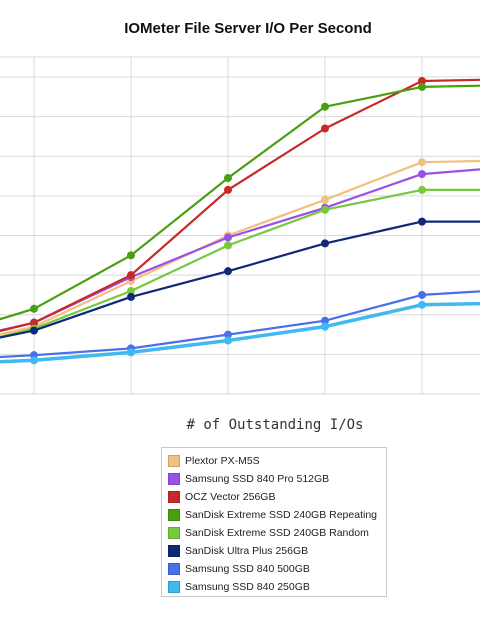 Image resolution: width=480 pixels, height=619 pixels. What do you see at coordinates (281, 515) in the screenshot?
I see `legend-label: SanDisk Extreme SSD 240GB Repeating` at bounding box center [281, 515].